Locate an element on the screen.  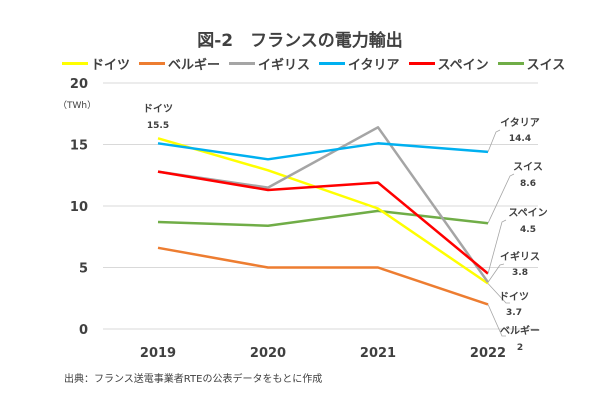
annotation-value: 4.5 is located at coordinates (528, 230).